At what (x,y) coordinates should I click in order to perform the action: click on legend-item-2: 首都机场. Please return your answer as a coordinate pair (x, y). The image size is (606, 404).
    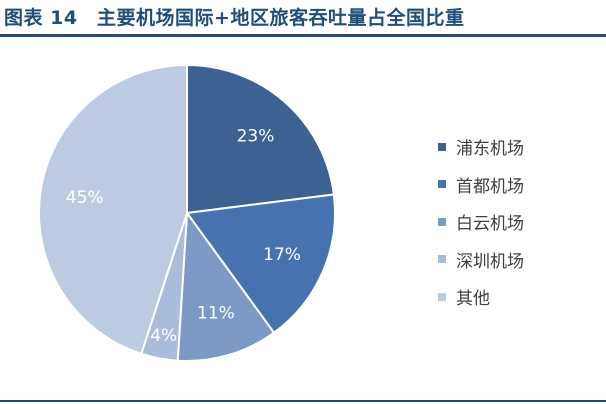
    Looking at the image, I should click on (518, 185).